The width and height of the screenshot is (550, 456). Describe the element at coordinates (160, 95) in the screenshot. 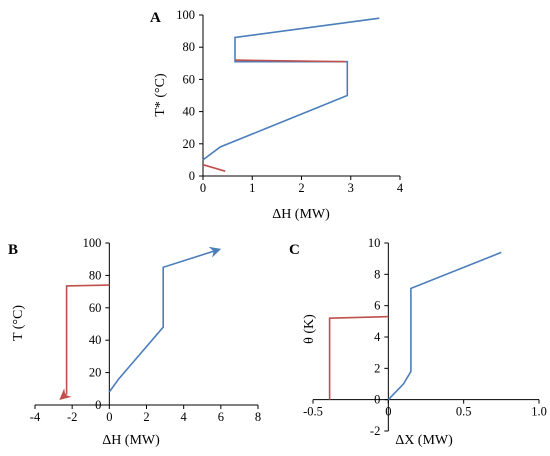

I see `y-axis-label: T* (°C)` at that location.